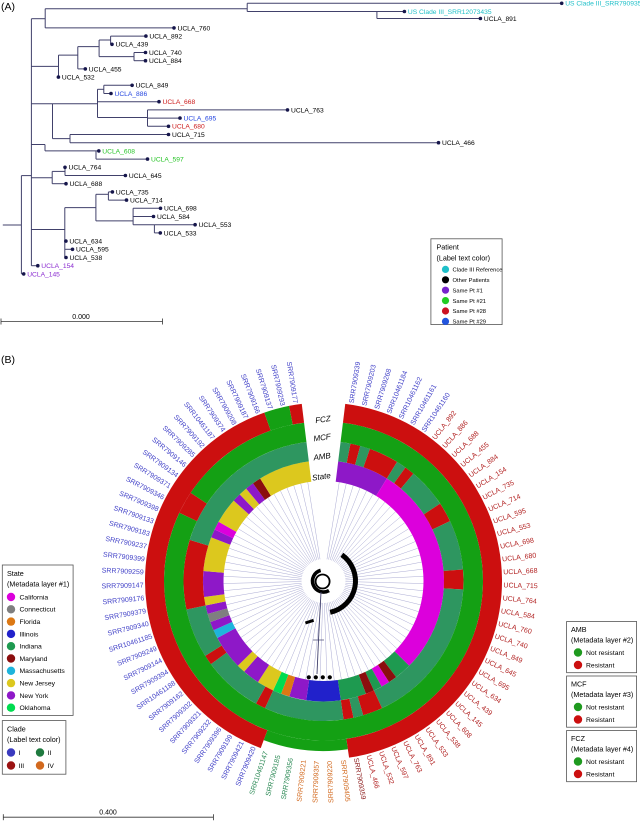 The width and height of the screenshot is (640, 826). I want to click on svg-text: 0.000, so click(81, 317).